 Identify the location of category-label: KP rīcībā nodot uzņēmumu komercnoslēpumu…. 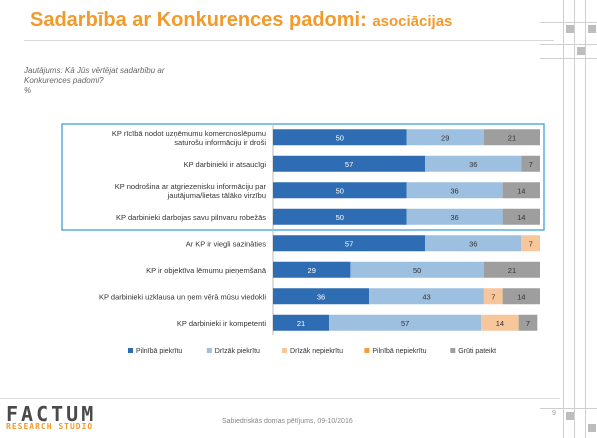
(189, 138).